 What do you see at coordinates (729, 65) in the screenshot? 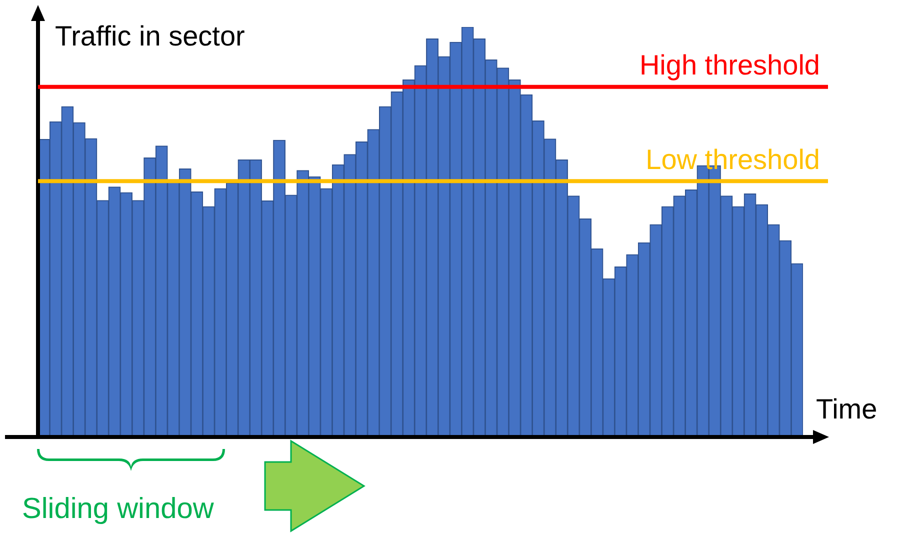
I see `ref-line-label: High threshold` at bounding box center [729, 65].